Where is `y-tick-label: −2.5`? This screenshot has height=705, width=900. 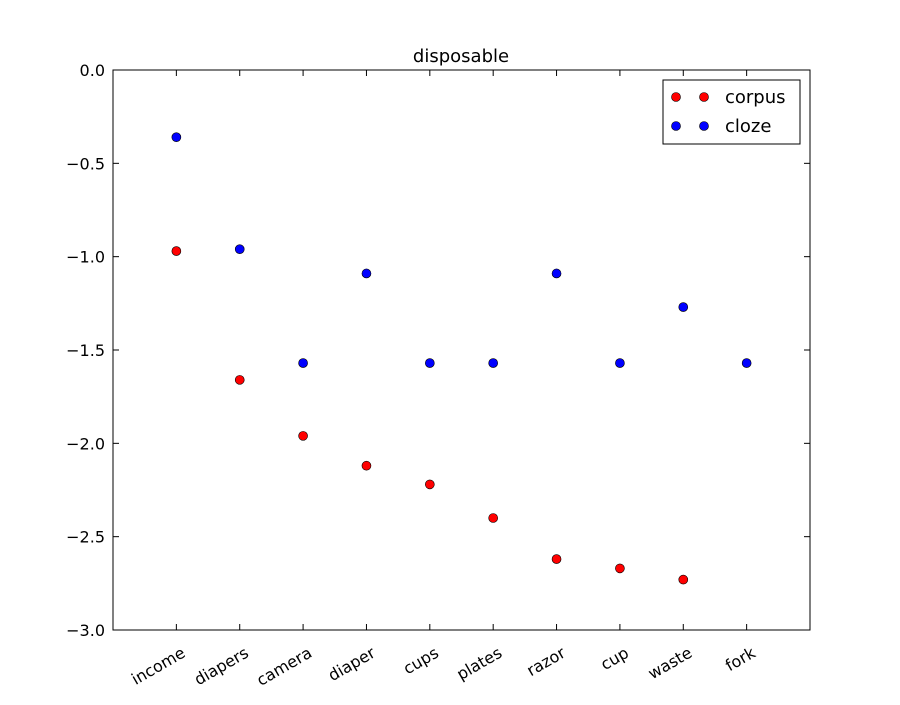
y-tick-label: −2.5 is located at coordinates (85, 537).